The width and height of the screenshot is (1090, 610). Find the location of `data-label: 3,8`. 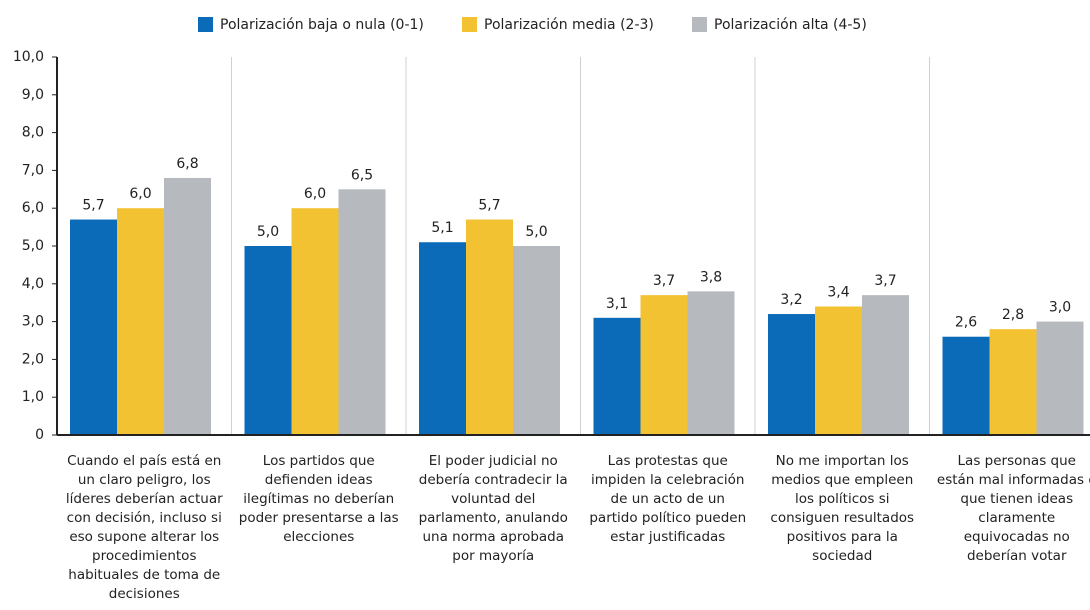

data-label: 3,8 is located at coordinates (711, 277).